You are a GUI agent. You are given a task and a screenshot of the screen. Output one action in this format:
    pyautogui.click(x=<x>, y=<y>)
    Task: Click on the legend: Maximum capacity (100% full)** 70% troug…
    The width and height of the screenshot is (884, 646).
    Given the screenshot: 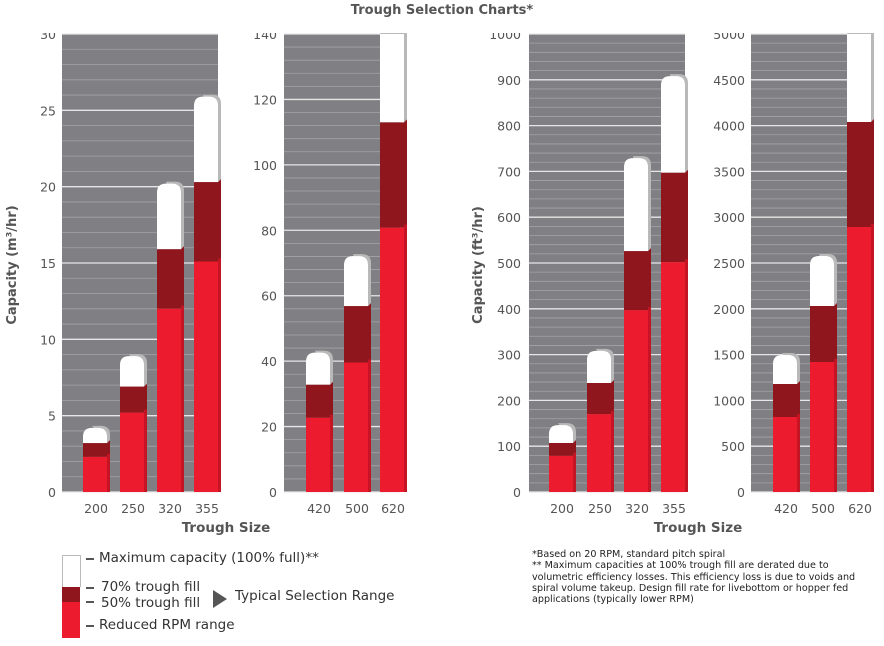 What is the action you would take?
    pyautogui.click(x=242, y=595)
    